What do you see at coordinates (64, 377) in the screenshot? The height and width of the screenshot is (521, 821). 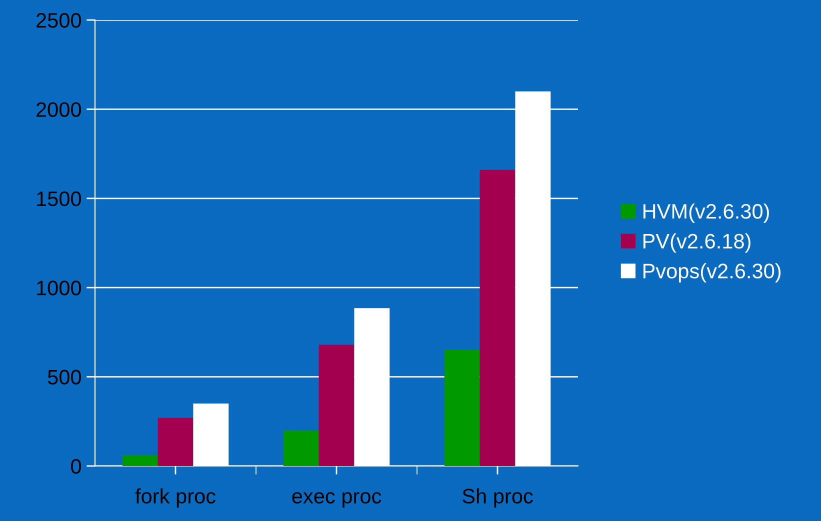 I see `y-tick-label: 500` at bounding box center [64, 377].